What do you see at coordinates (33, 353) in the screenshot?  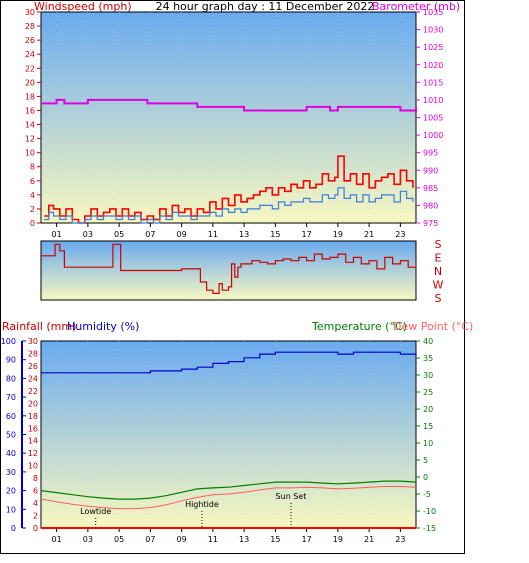 I see `rain-tick-label: 28` at bounding box center [33, 353].